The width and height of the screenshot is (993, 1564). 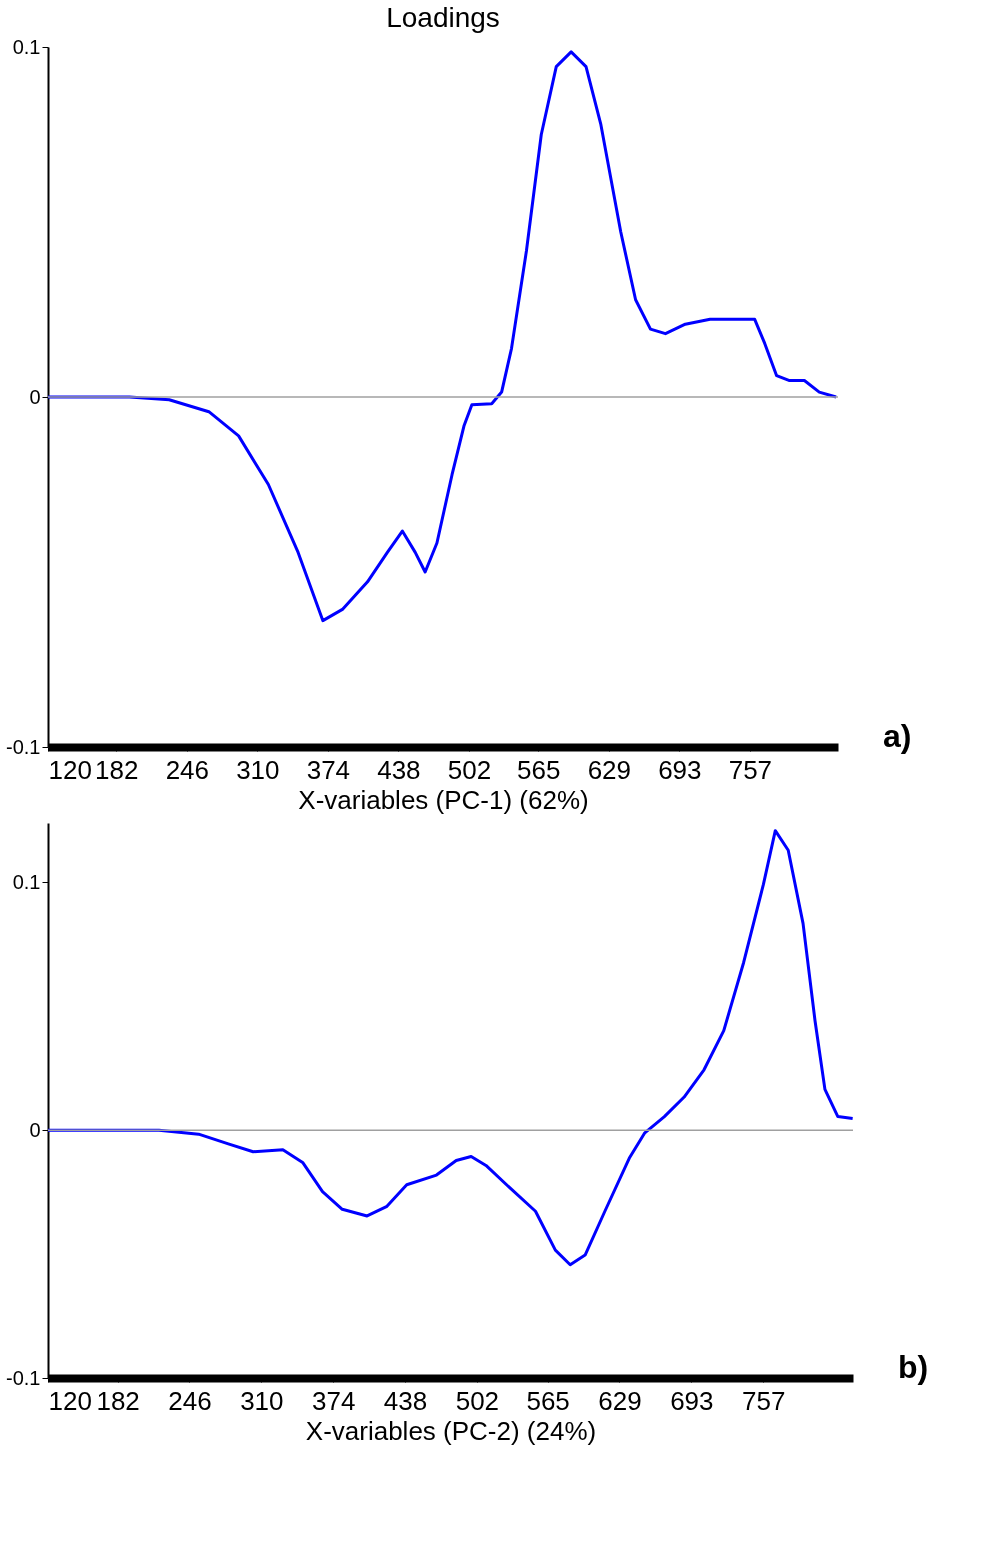 What do you see at coordinates (913, 1367) in the screenshot?
I see `text: b)` at bounding box center [913, 1367].